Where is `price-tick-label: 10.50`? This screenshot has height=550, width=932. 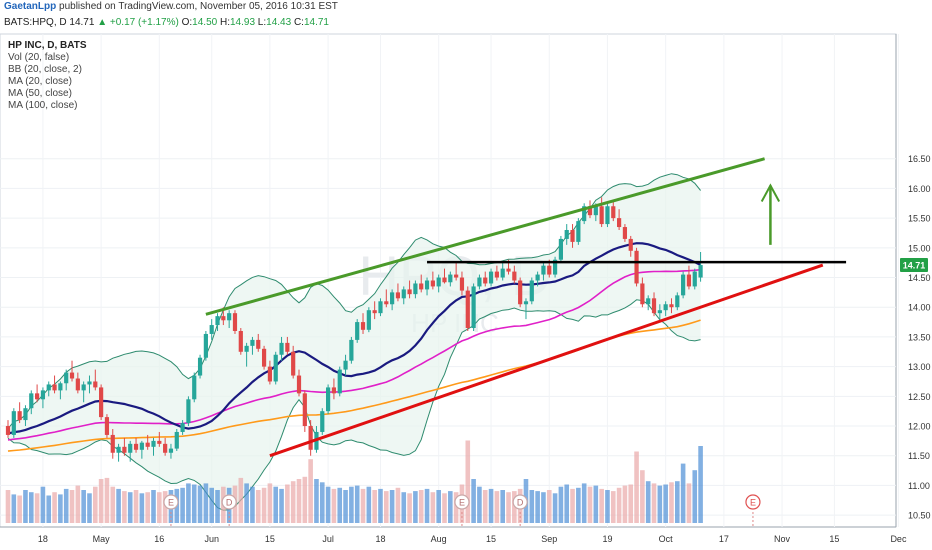 price-tick-label: 10.50 is located at coordinates (919, 516).